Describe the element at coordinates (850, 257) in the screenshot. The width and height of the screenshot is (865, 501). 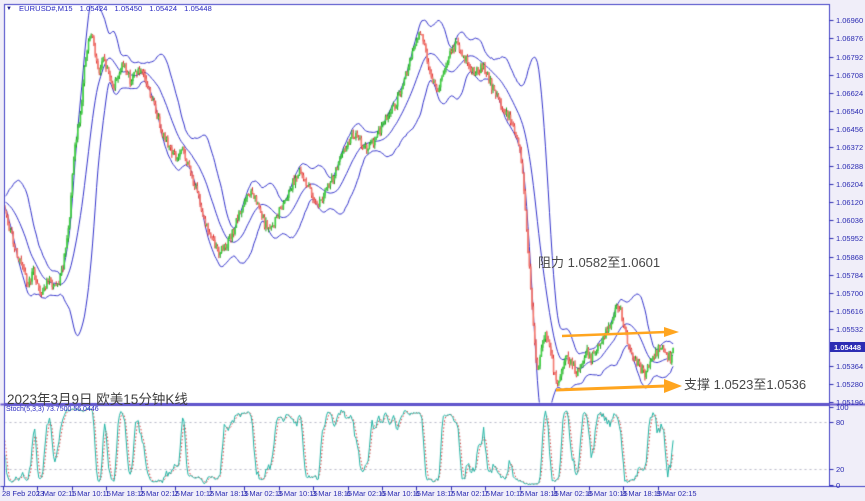
I see `price-axis-label: 1.05868` at that location.